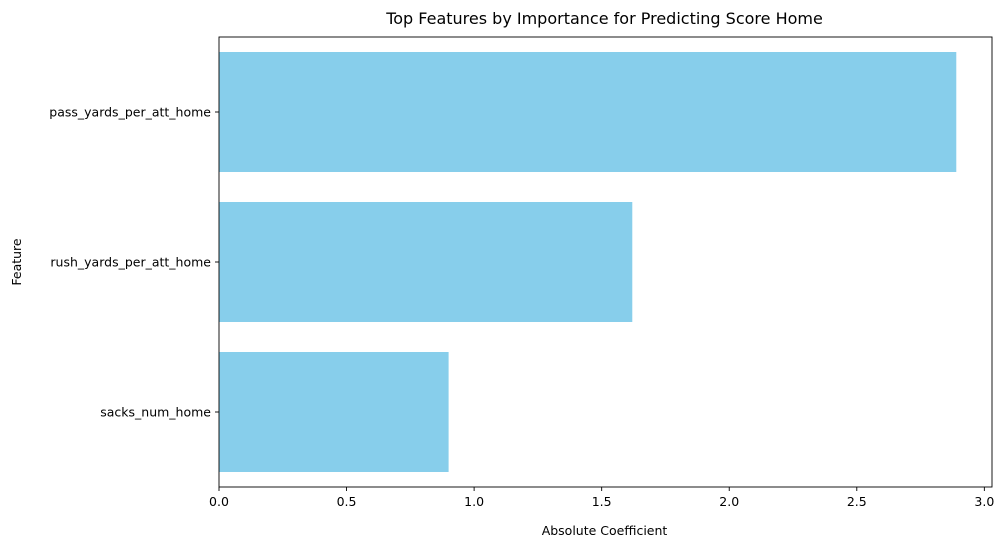 The height and width of the screenshot is (547, 1007). Describe the element at coordinates (605, 530) in the screenshot. I see `x-axis-label: Absolute Coefficient` at that location.